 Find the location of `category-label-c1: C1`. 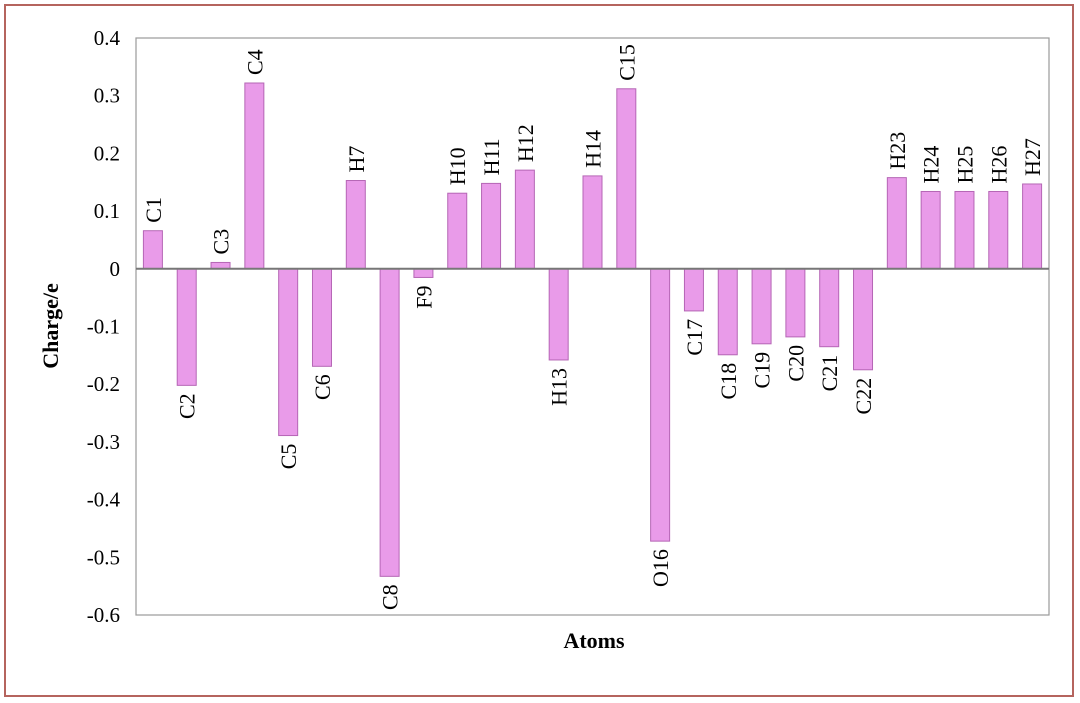

category-label-c1: C1 is located at coordinates (153, 210).